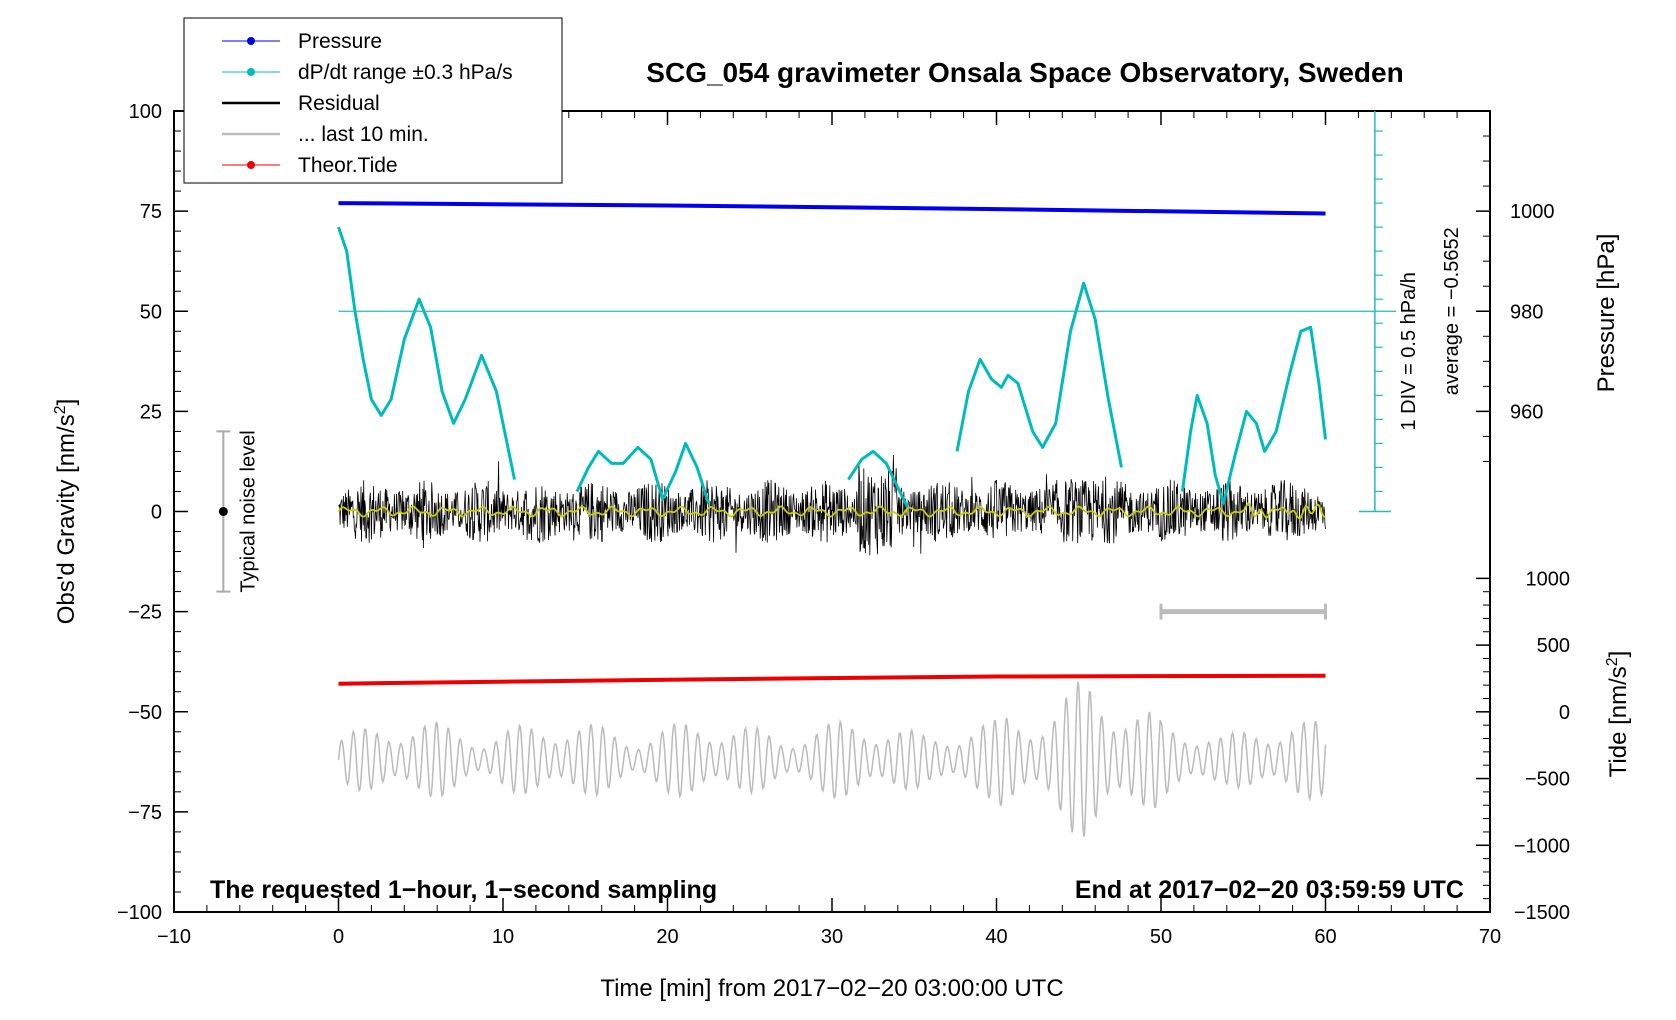 Image resolution: width=1676 pixels, height=1020 pixels. I want to click on footer-end-time: End at 2017−02−20 03:59:59 UTC, so click(1269, 890).